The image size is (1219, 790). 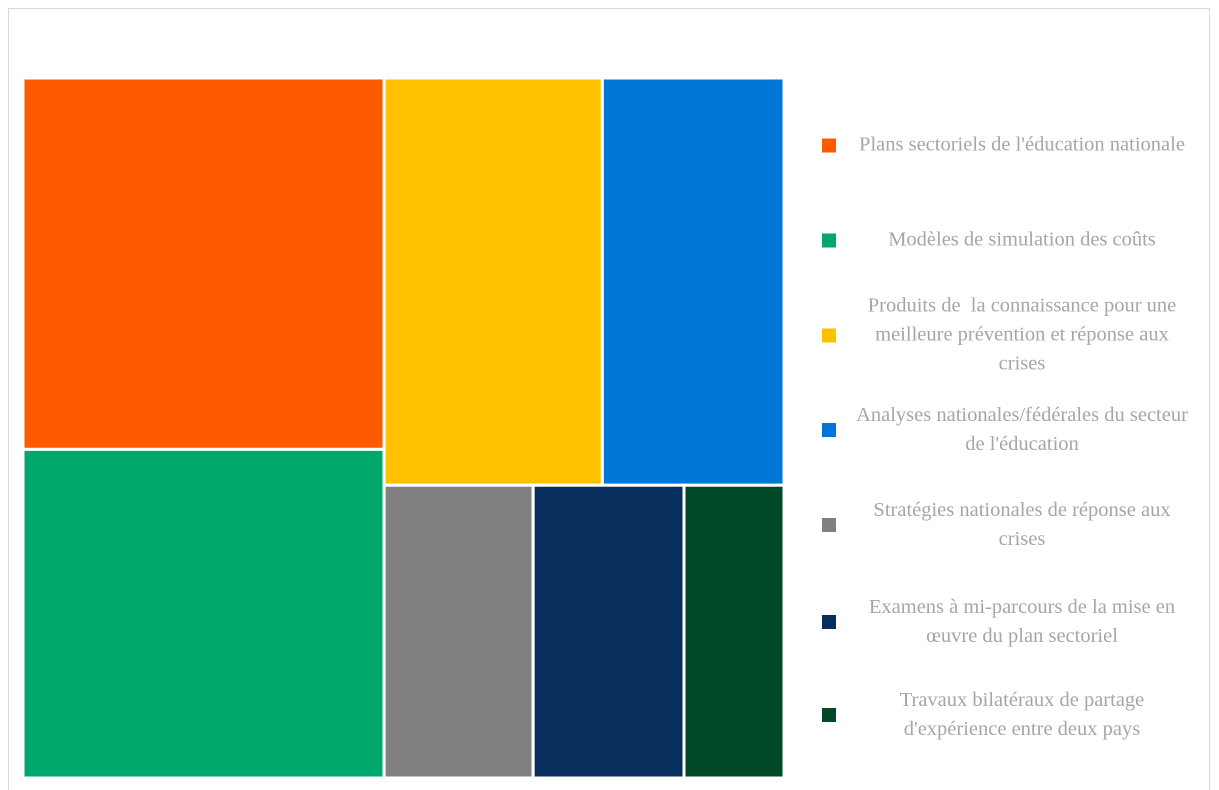 I want to click on legend-label: Modèles de simulation des coûts, so click(x=1022, y=239).